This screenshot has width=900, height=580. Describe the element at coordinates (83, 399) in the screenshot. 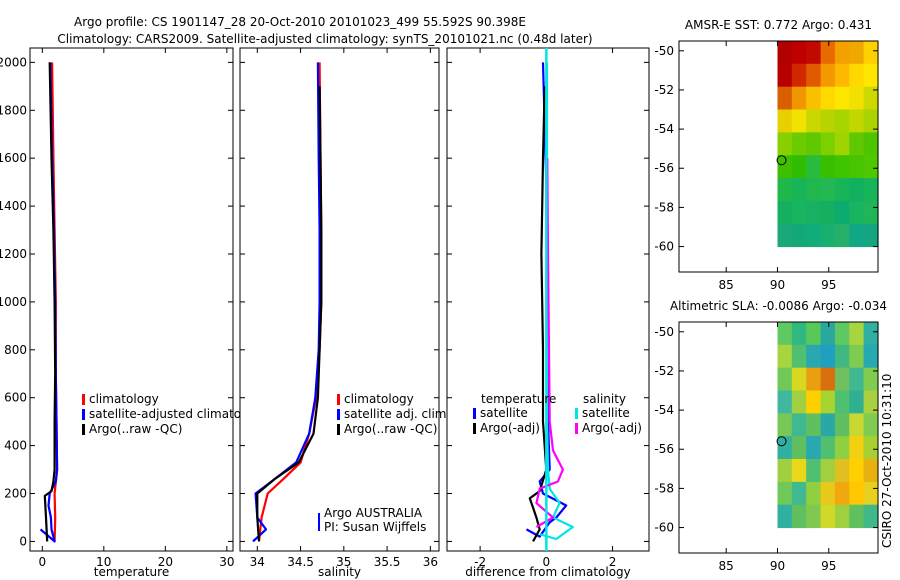

I see `temperature-legend-0-swatch` at that location.